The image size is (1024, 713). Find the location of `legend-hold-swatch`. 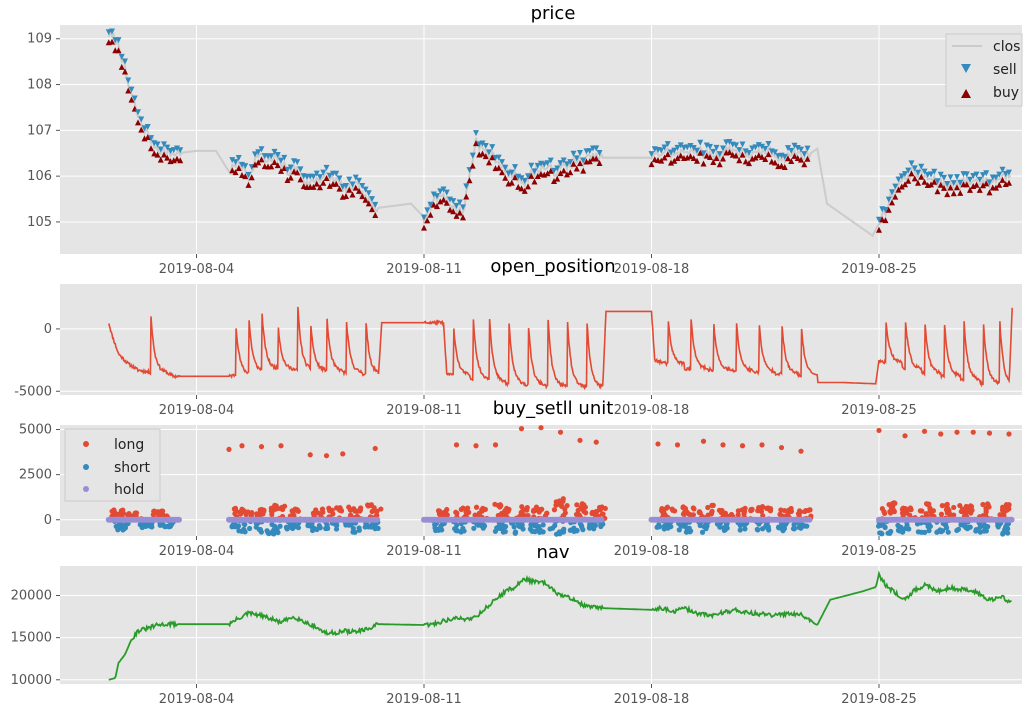

legend-hold-swatch is located at coordinates (86, 489).